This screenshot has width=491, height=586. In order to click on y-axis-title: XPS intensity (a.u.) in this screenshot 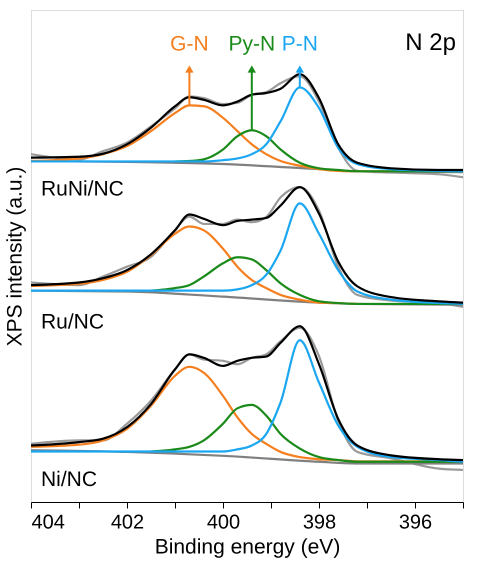, I will do `click(15, 256)`.